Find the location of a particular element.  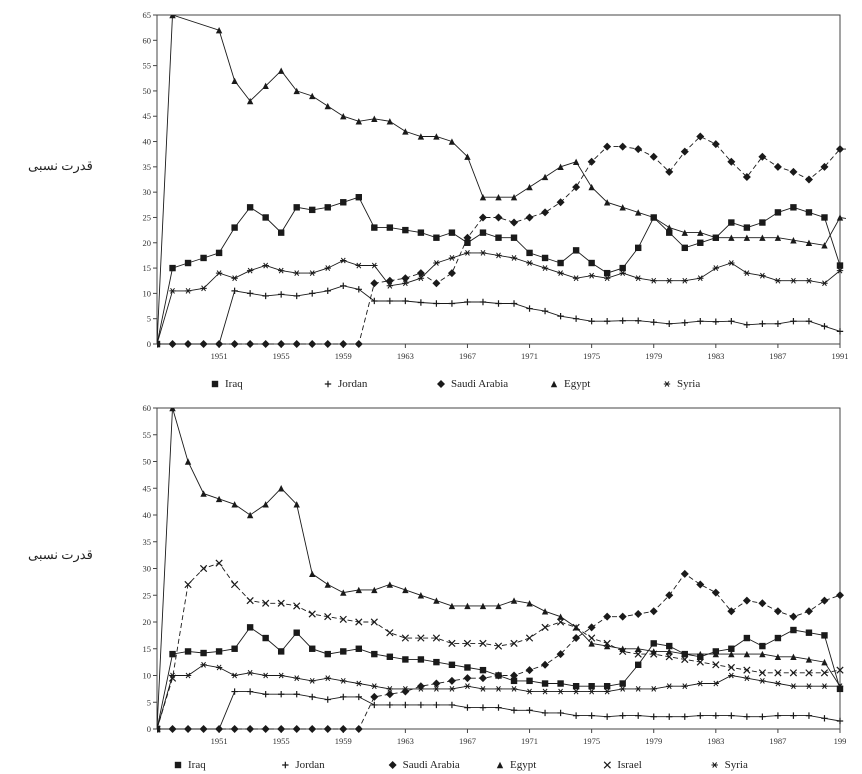

bottom-xtick-label-1975: 1975 is located at coordinates (591, 741).